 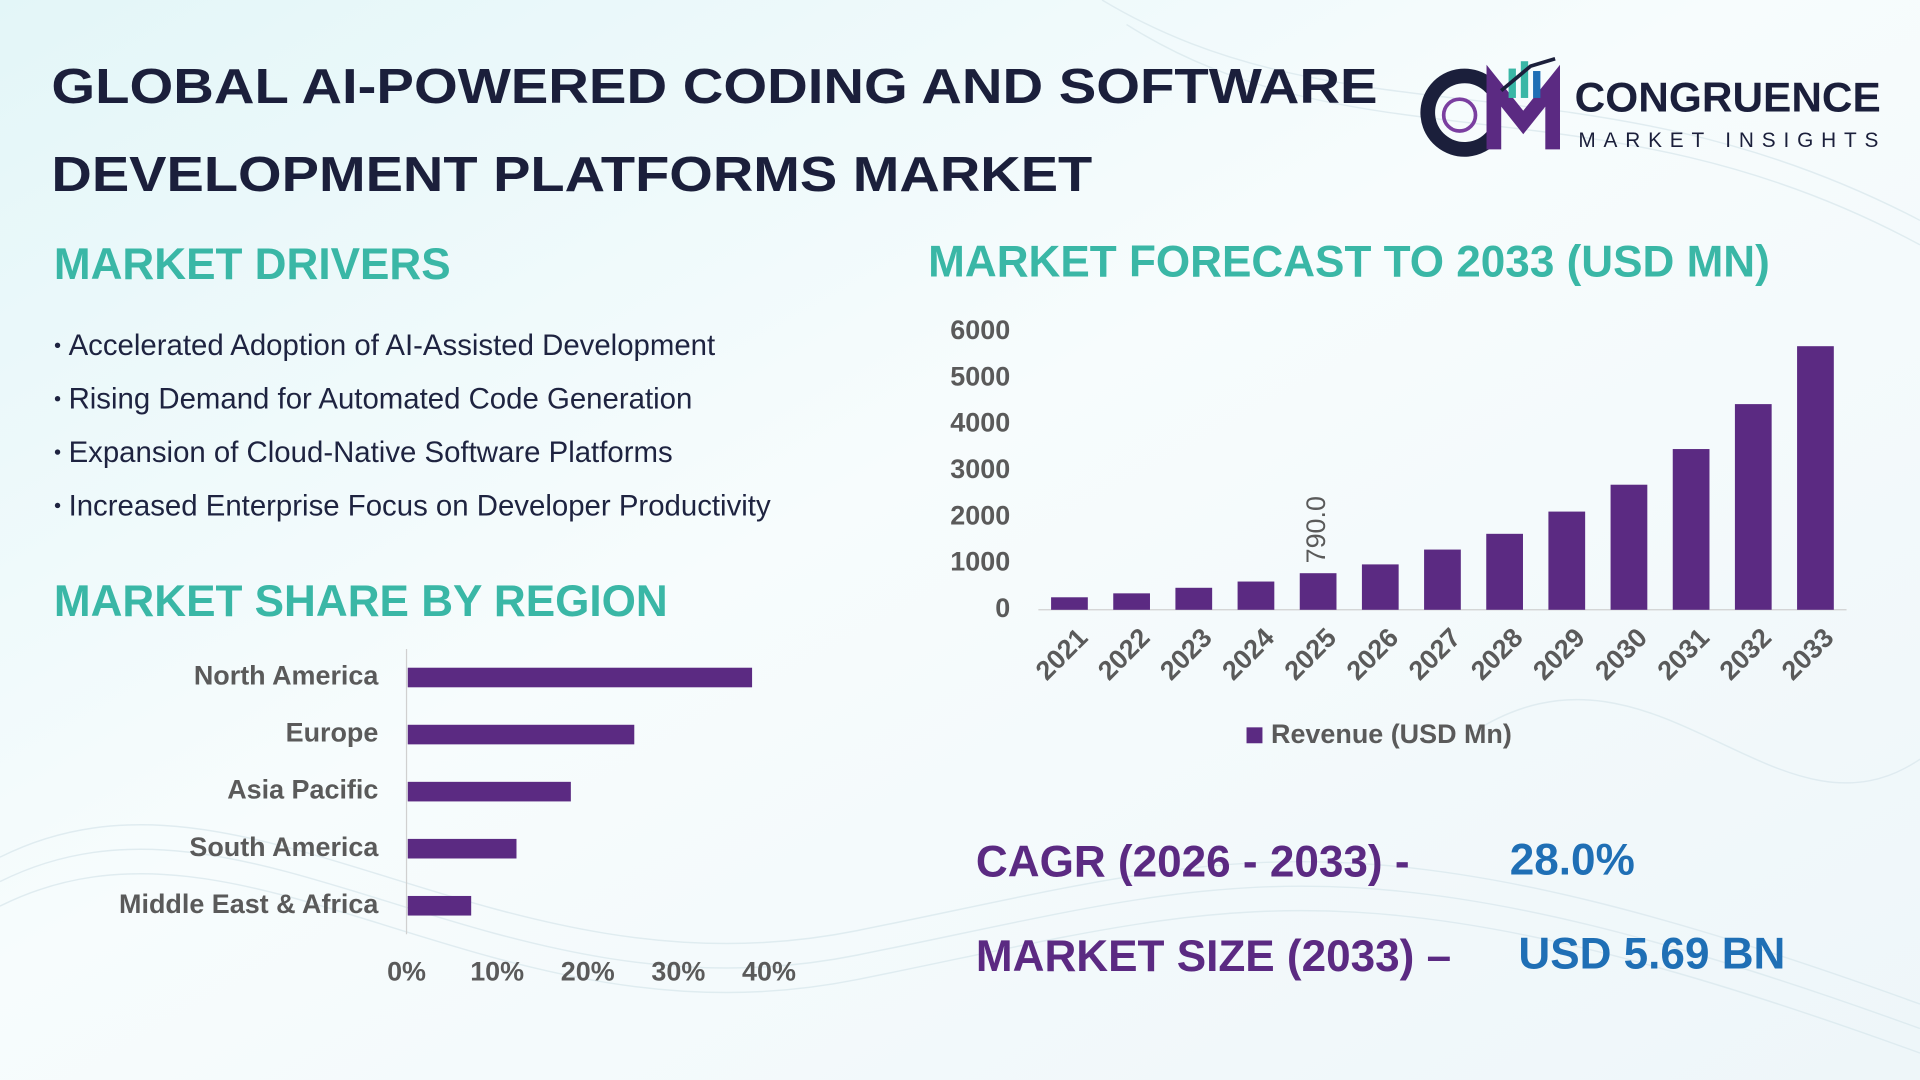 I want to click on y-tick-label: Asia Pacific, so click(x=302, y=790).